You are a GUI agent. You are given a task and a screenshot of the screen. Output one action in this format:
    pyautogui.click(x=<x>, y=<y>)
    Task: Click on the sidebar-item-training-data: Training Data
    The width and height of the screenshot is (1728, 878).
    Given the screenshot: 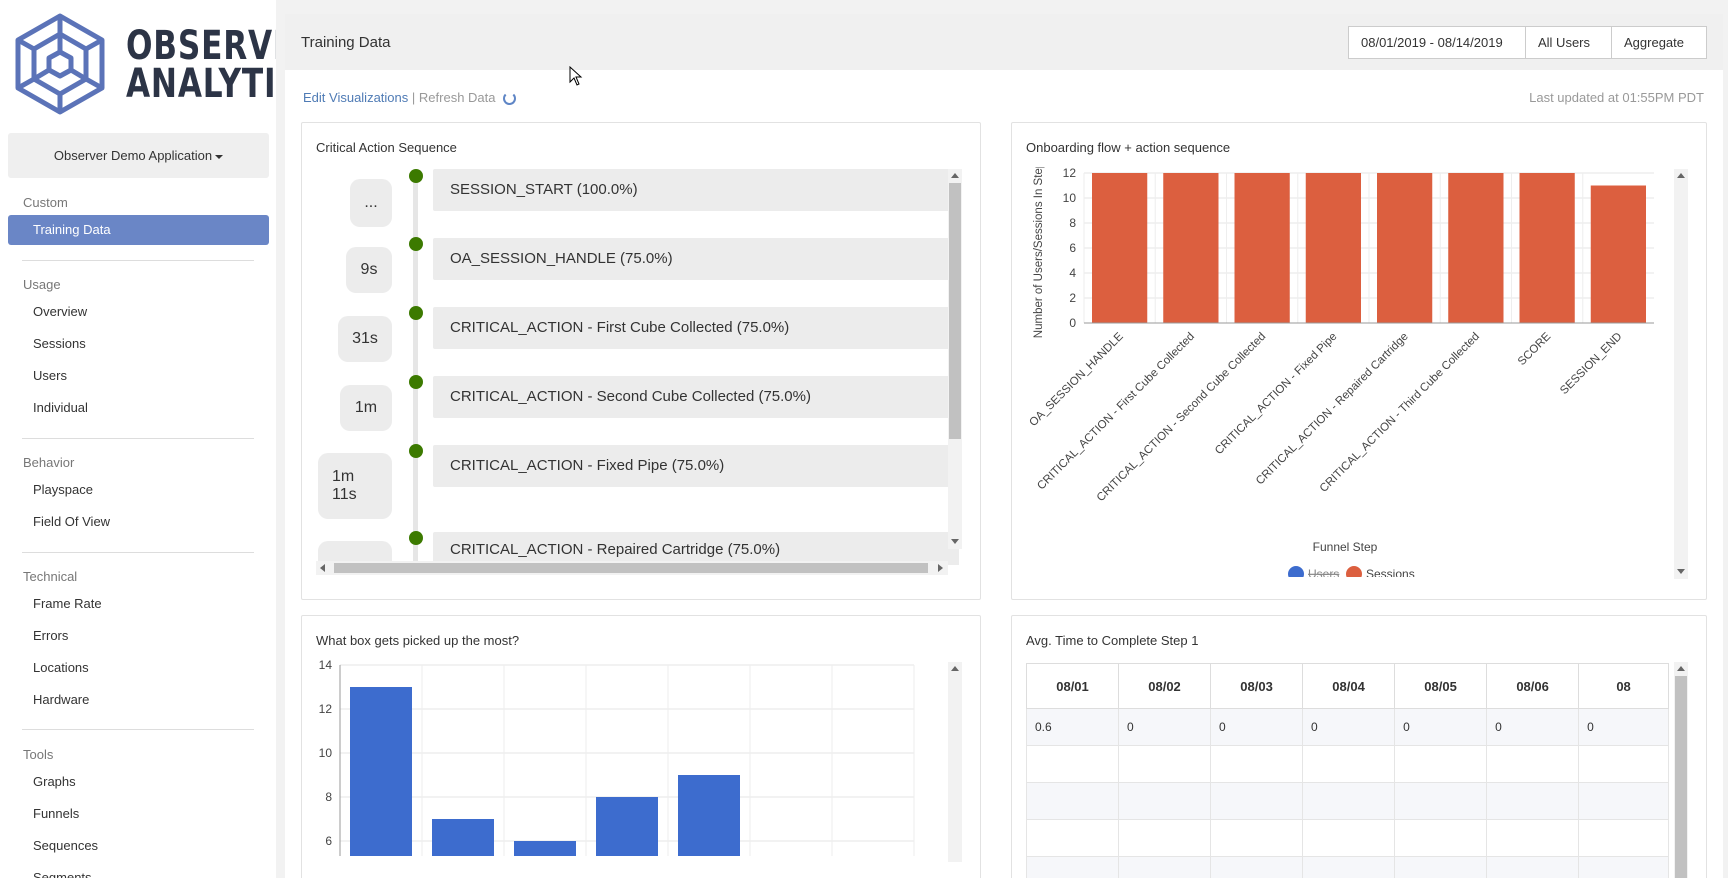 What is the action you would take?
    pyautogui.click(x=138, y=230)
    